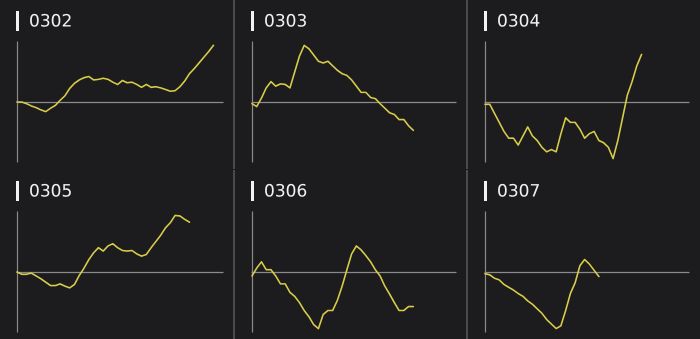 The height and width of the screenshot is (339, 700). Describe the element at coordinates (50, 192) in the screenshot. I see `chart-title: 0305` at that location.